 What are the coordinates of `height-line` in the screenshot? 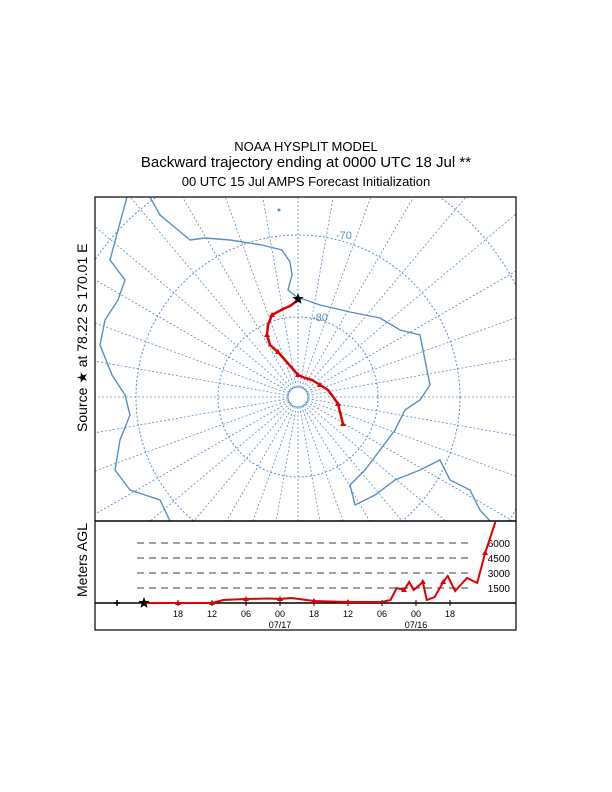 It's located at (320, 562).